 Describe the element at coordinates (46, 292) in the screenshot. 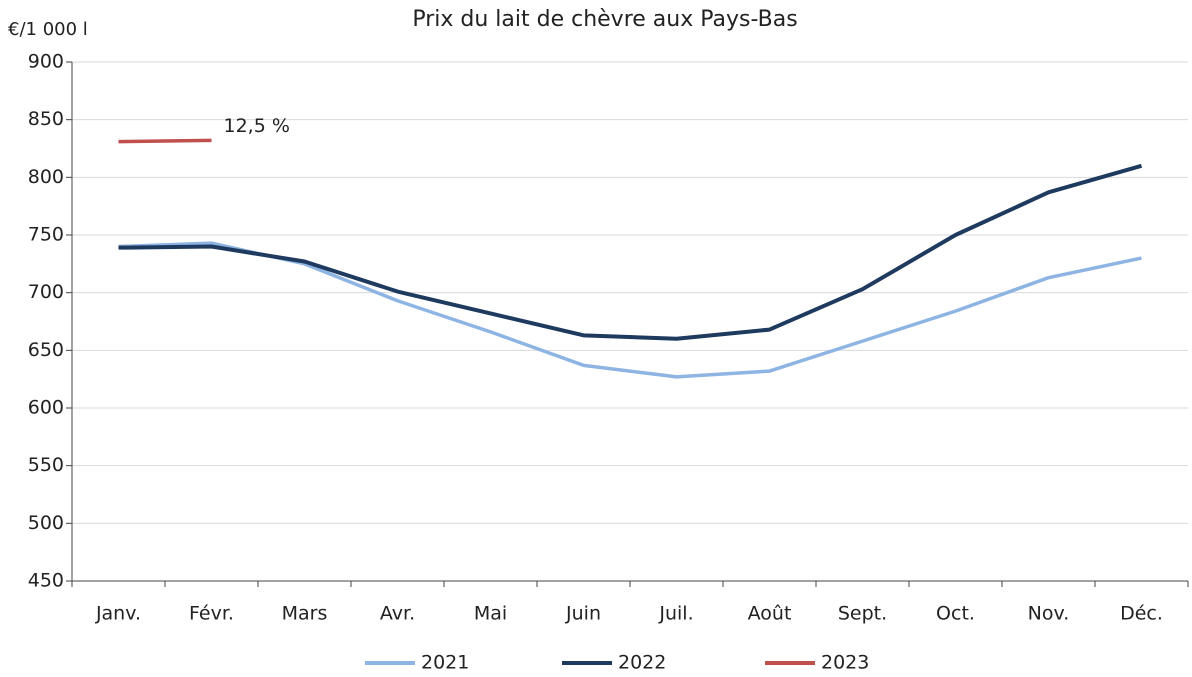

I see `y-tick-label: 700` at that location.